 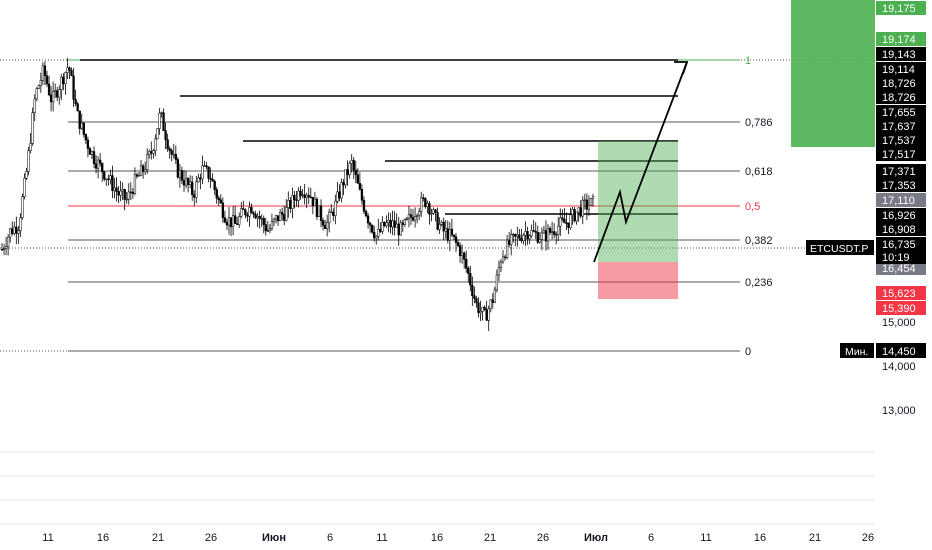 I want to click on target-zone-block, so click(x=833, y=73).